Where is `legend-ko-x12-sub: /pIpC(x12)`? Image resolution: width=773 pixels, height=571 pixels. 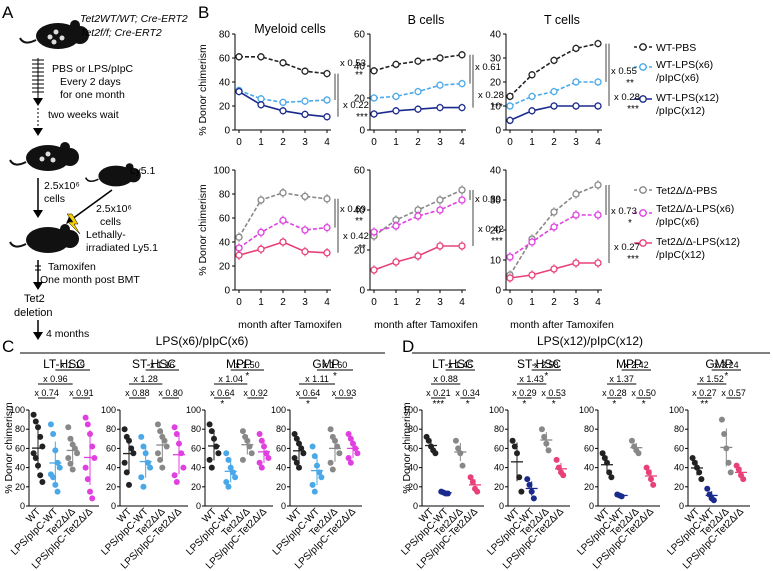 legend-ko-x12-sub: /pIpC(x12) is located at coordinates (680, 255).